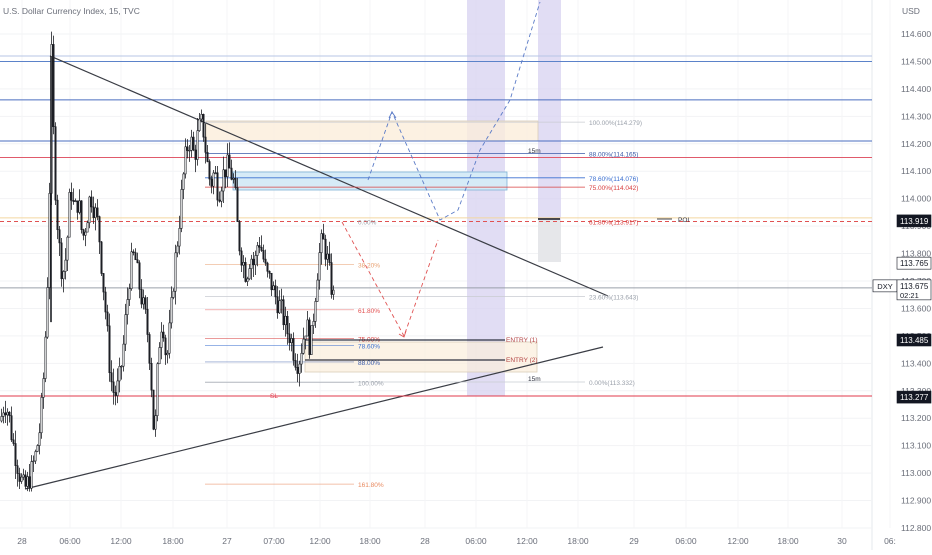 The height and width of the screenshot is (555, 932). What do you see at coordinates (916, 391) in the screenshot?
I see `y-tick-label: 113.300` at bounding box center [916, 391].